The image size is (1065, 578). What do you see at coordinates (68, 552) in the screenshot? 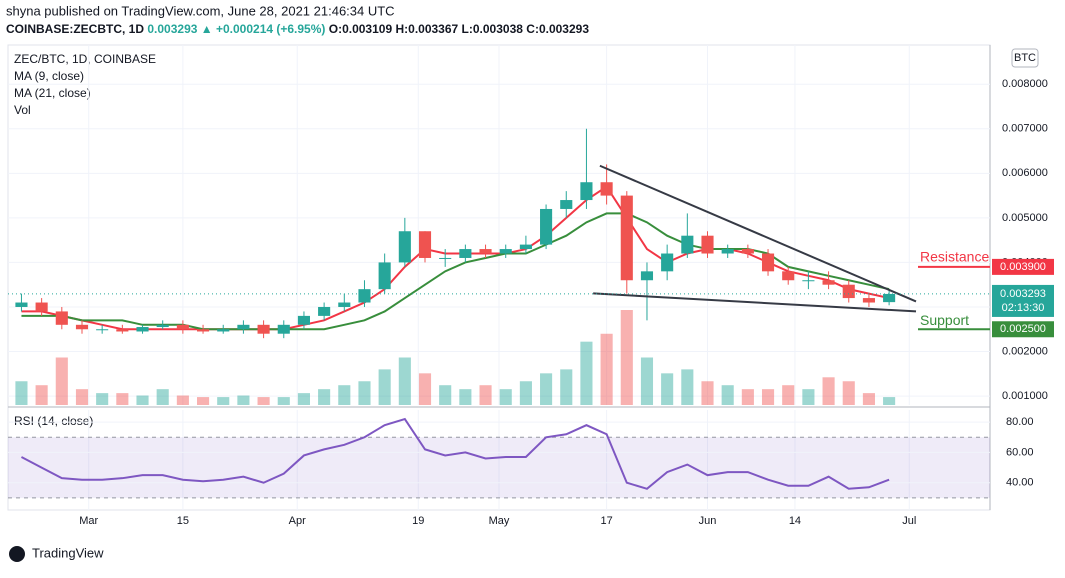
I see `brand: TradingView` at bounding box center [68, 552].